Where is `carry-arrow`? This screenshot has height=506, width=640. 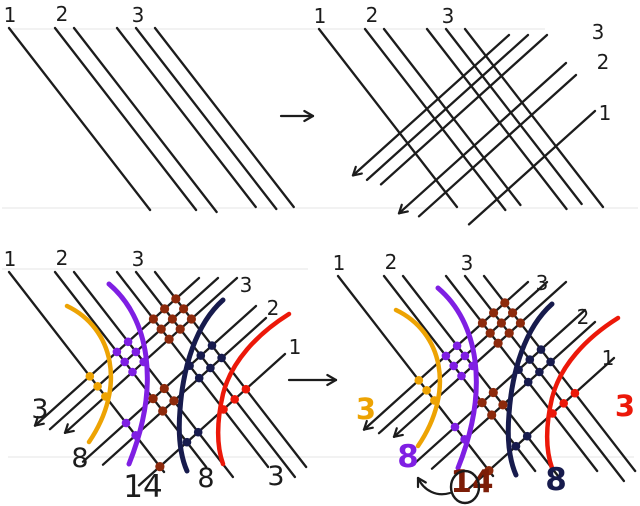 carry-arrow is located at coordinates (434, 486).